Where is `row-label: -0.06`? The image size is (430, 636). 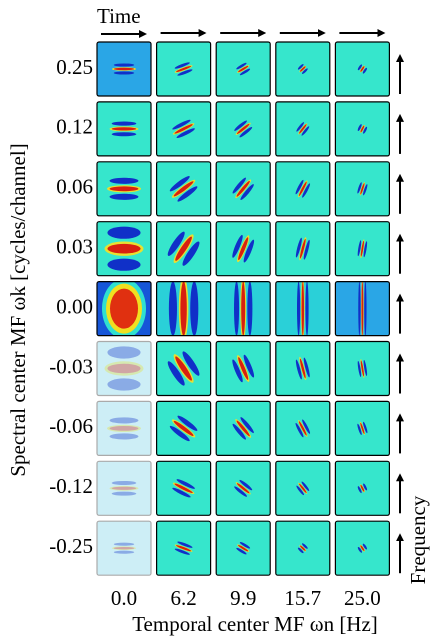
row-label: -0.06 is located at coordinates (71, 426).